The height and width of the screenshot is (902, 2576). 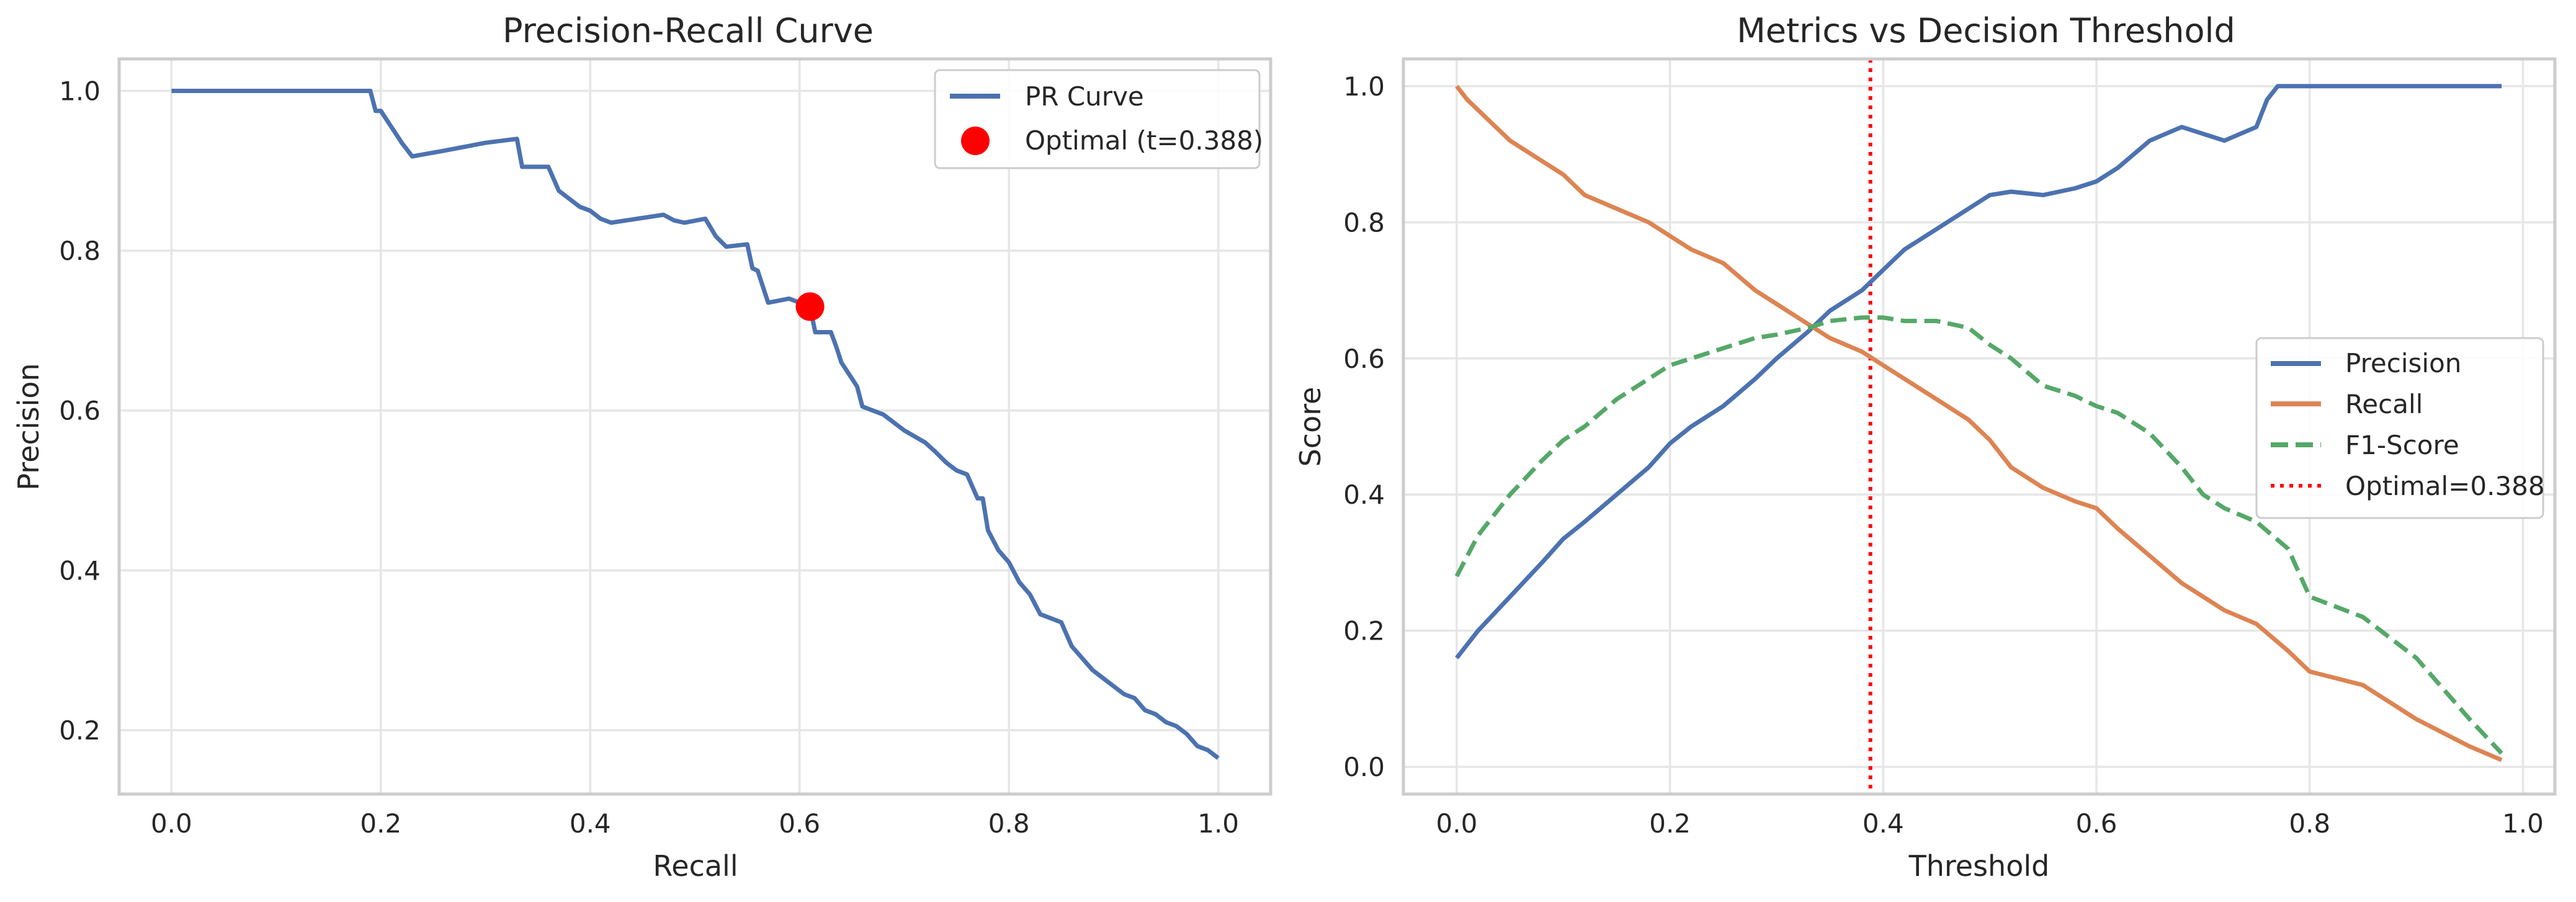 What do you see at coordinates (1084, 97) in the screenshot?
I see `legend-label-pr-curve: PR Curve` at bounding box center [1084, 97].